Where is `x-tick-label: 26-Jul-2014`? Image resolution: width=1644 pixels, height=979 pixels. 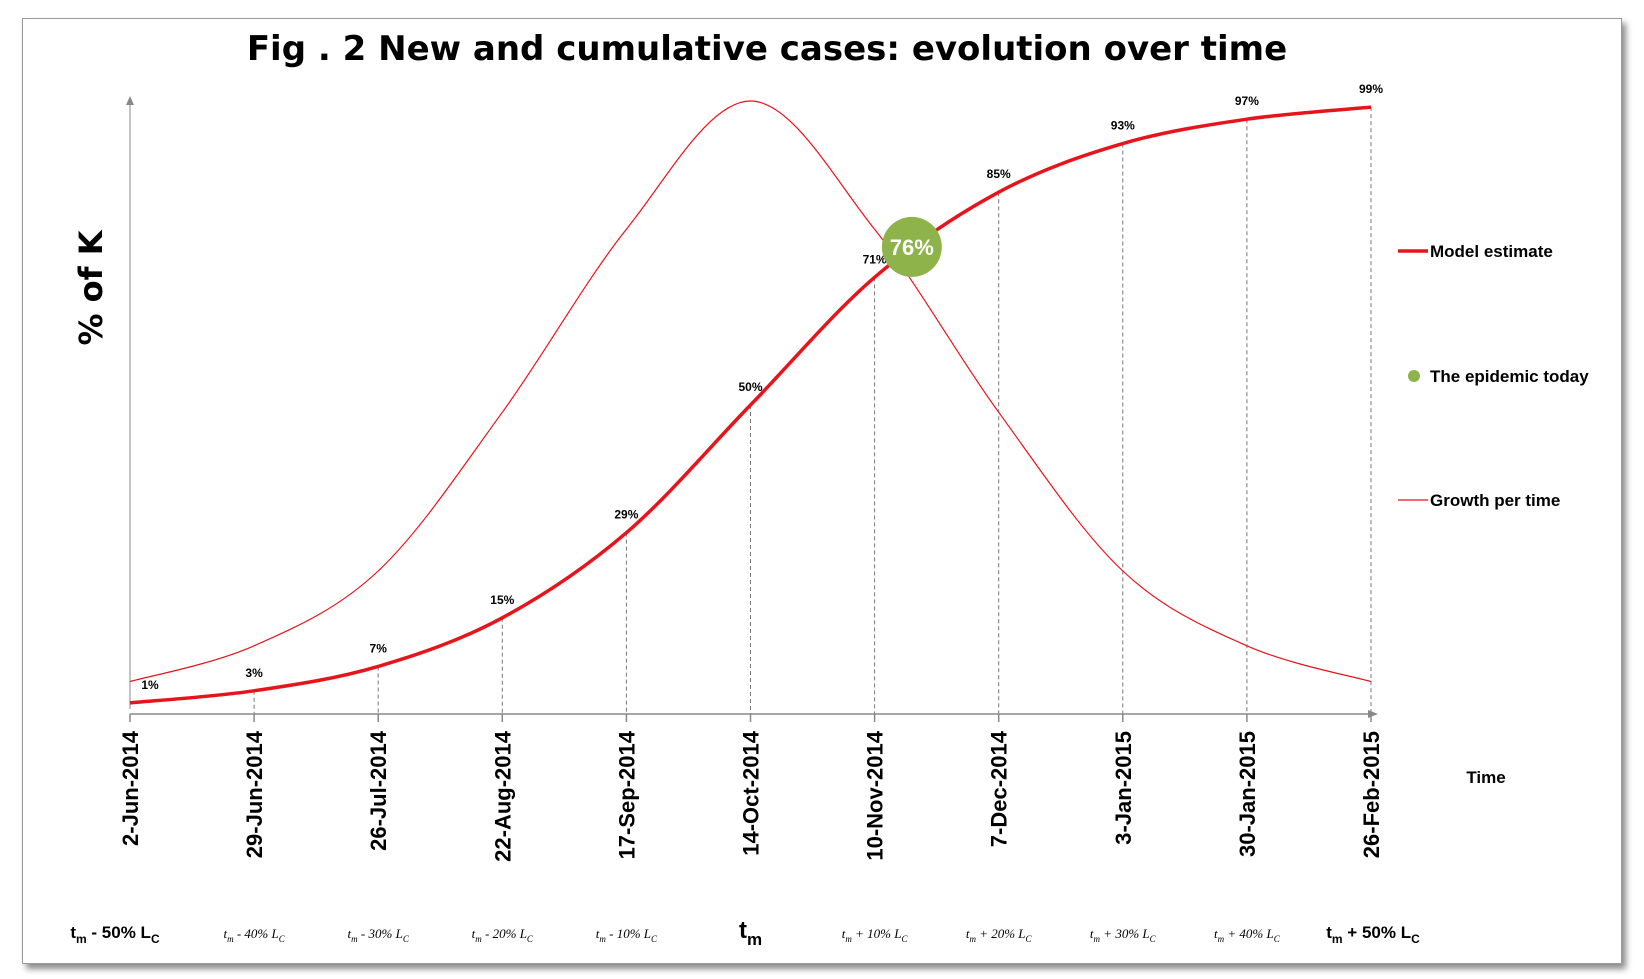 x-tick-label: 26-Jul-2014 is located at coordinates (378, 790).